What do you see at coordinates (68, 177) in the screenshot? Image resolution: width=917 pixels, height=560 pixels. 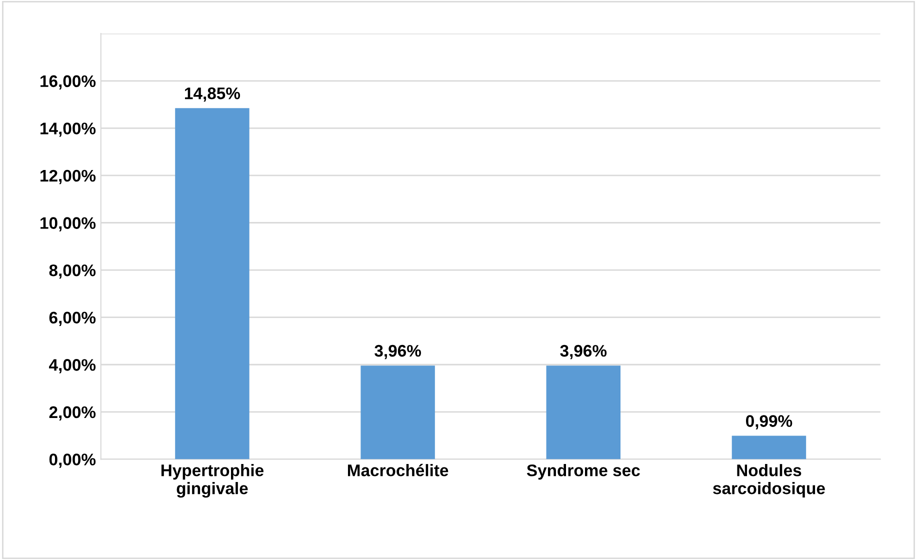 I see `y-tick-label: 12,00%` at bounding box center [68, 177].